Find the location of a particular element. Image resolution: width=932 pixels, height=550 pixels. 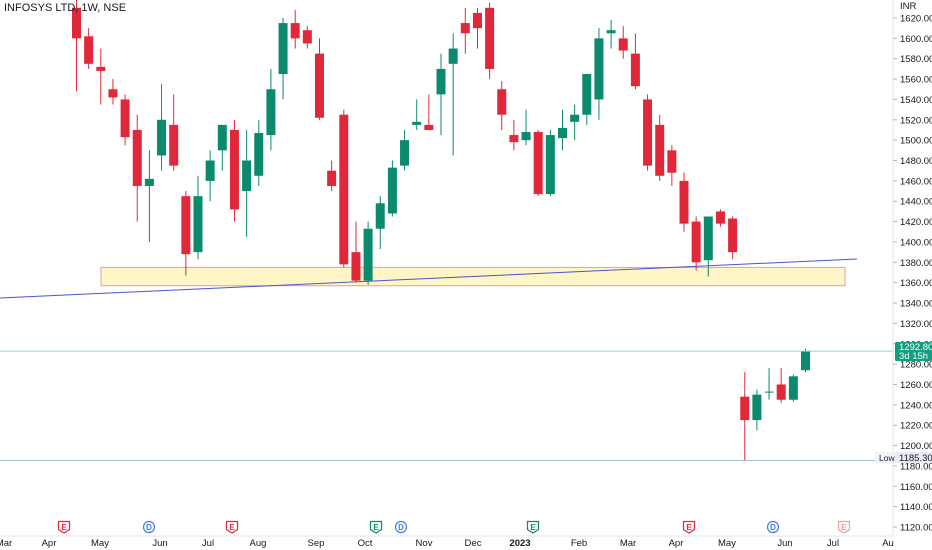

chart-title: INFOSYS LTD, 1W, NSE is located at coordinates (65, 8).